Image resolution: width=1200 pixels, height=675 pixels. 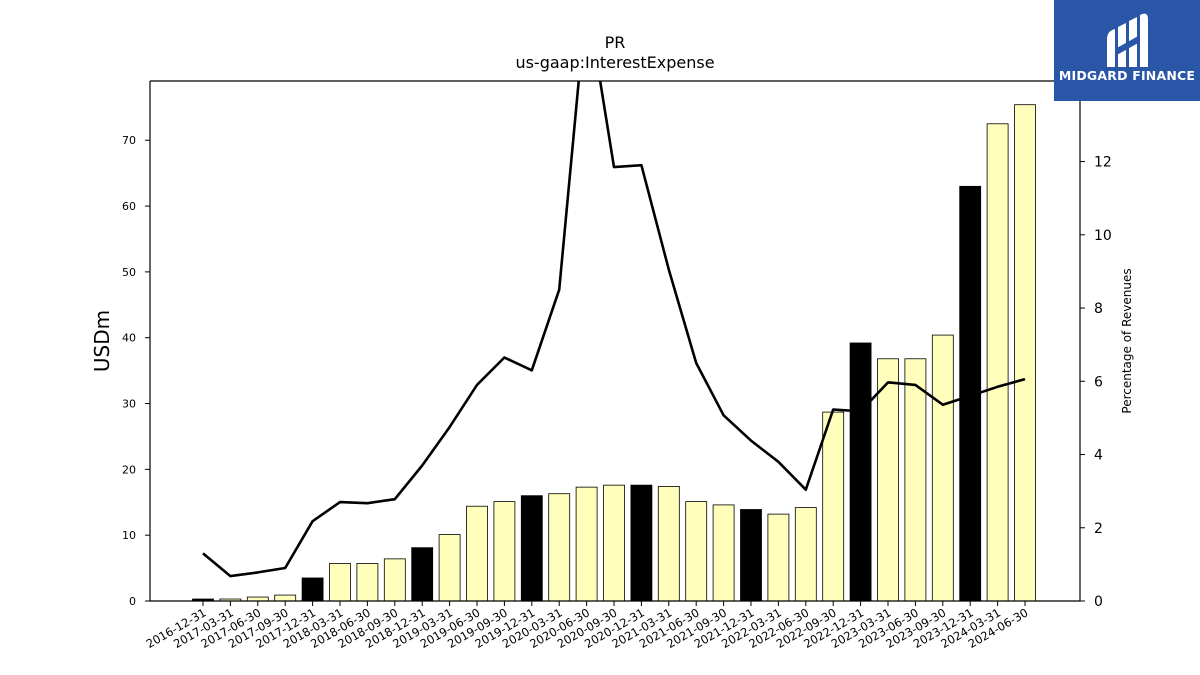 What do you see at coordinates (129, 535) in the screenshot?
I see `y-tick-label: 10` at bounding box center [129, 535].